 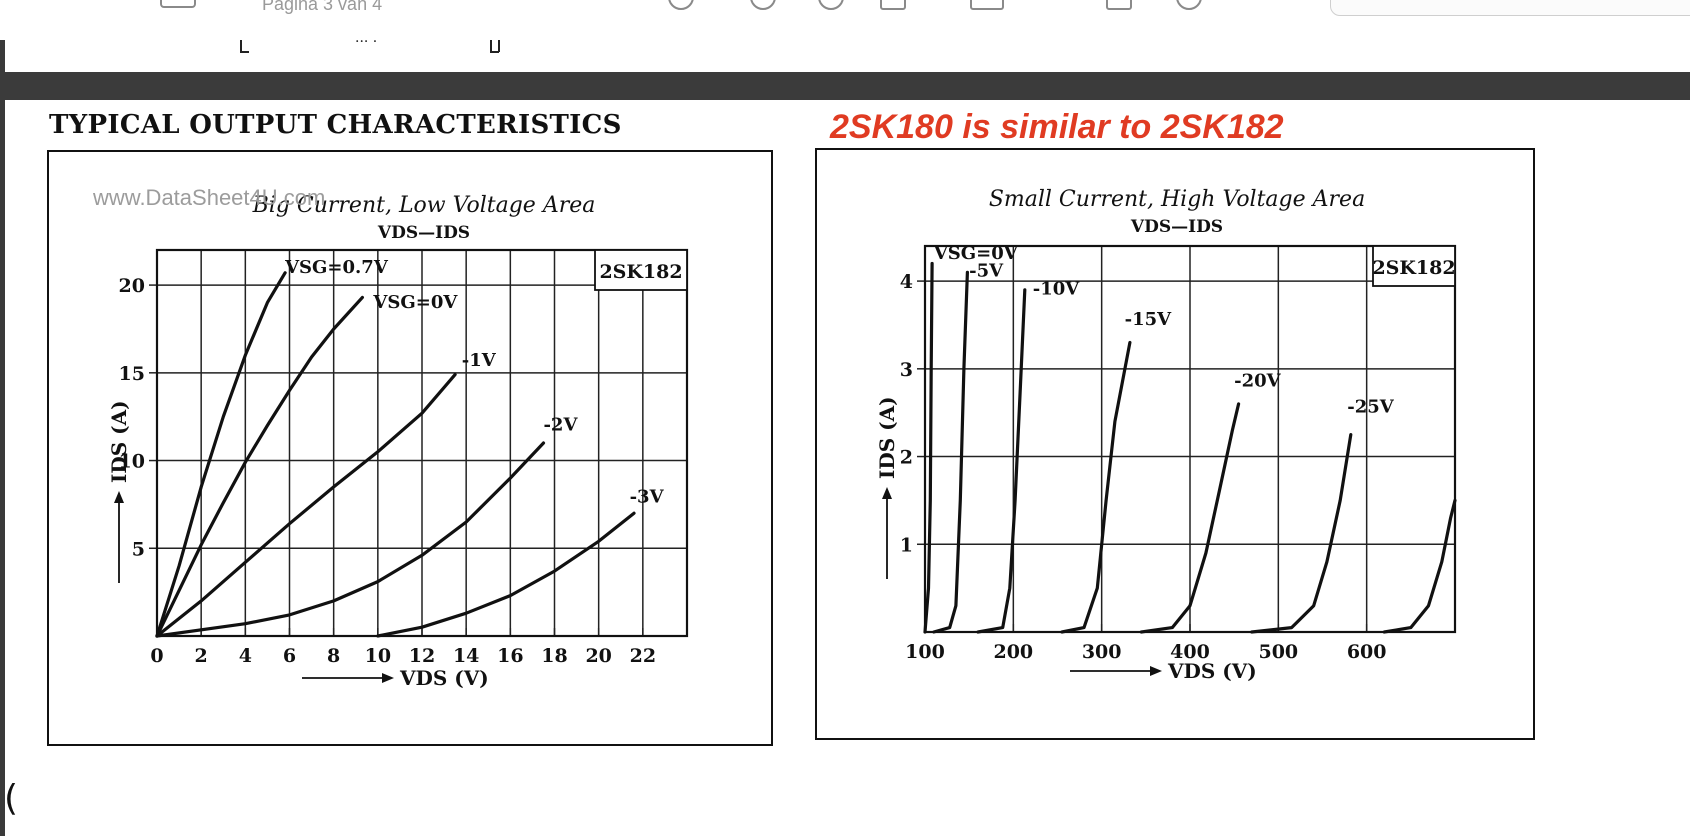 I want to click on info-icon, so click(x=681, y=5).